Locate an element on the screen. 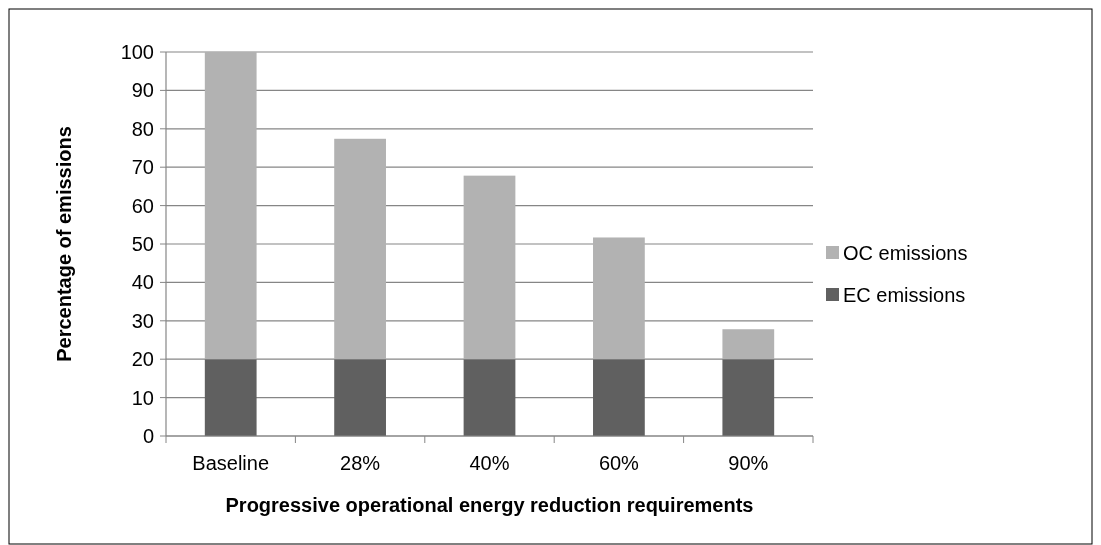 Image resolution: width=1101 pixels, height=545 pixels. y-tick-label: 40 is located at coordinates (142, 282).